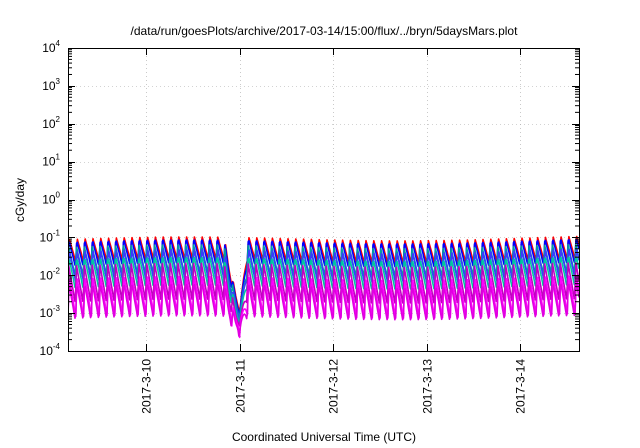 The width and height of the screenshot is (640, 448). I want to click on y-tick-label: 10⁰, so click(51, 199).